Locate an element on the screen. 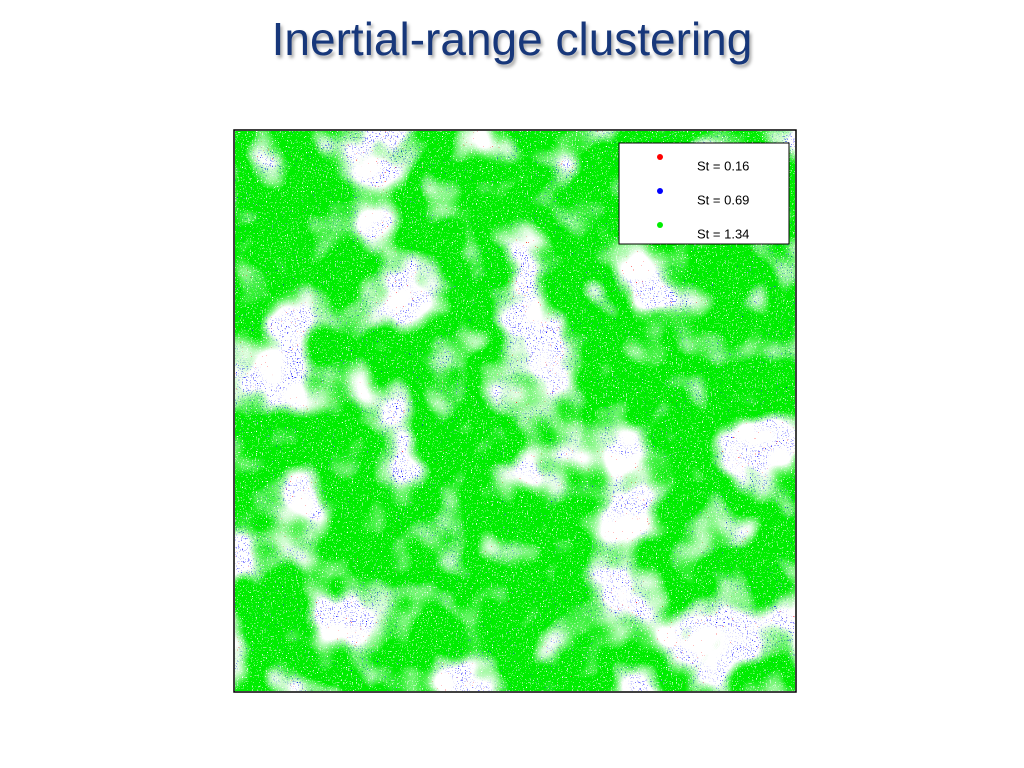 This screenshot has height=768, width=1024. legend-label: St = 1.34 is located at coordinates (723, 233).